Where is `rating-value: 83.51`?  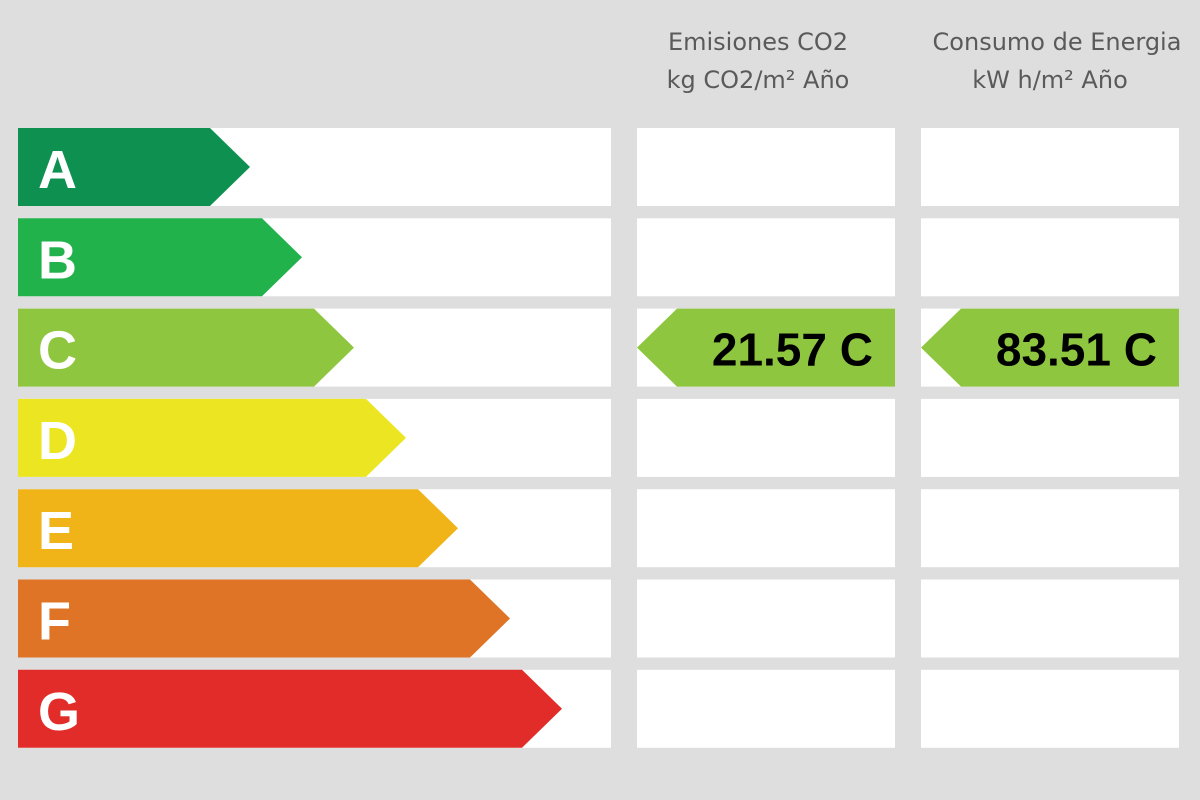
rating-value: 83.51 is located at coordinates (1053, 350).